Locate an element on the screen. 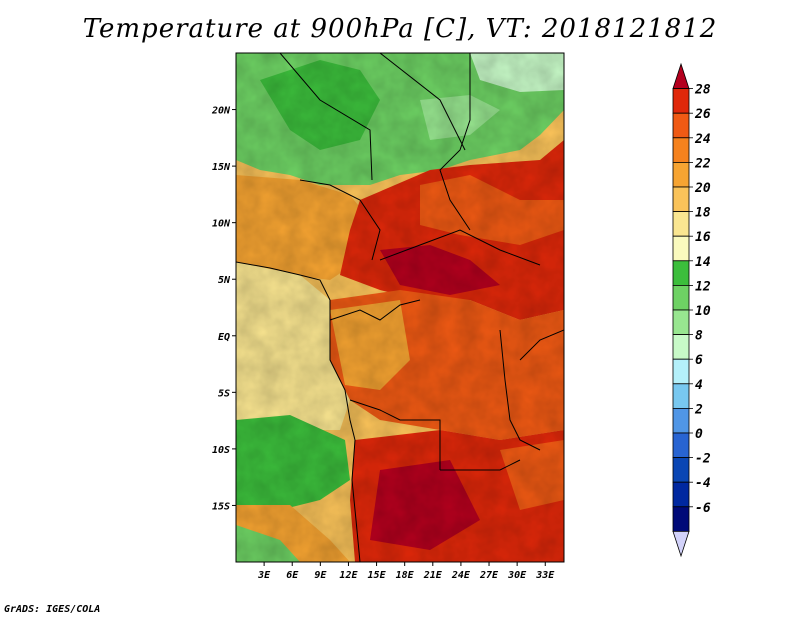 This screenshot has height=618, width=800. colorbar-label: 18 is located at coordinates (703, 213).